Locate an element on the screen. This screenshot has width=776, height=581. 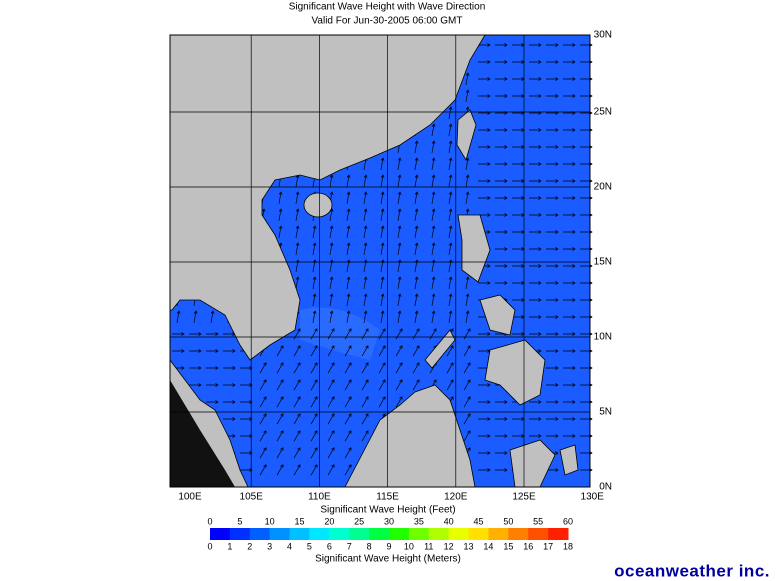
feet-label: 40 is located at coordinates (449, 521).